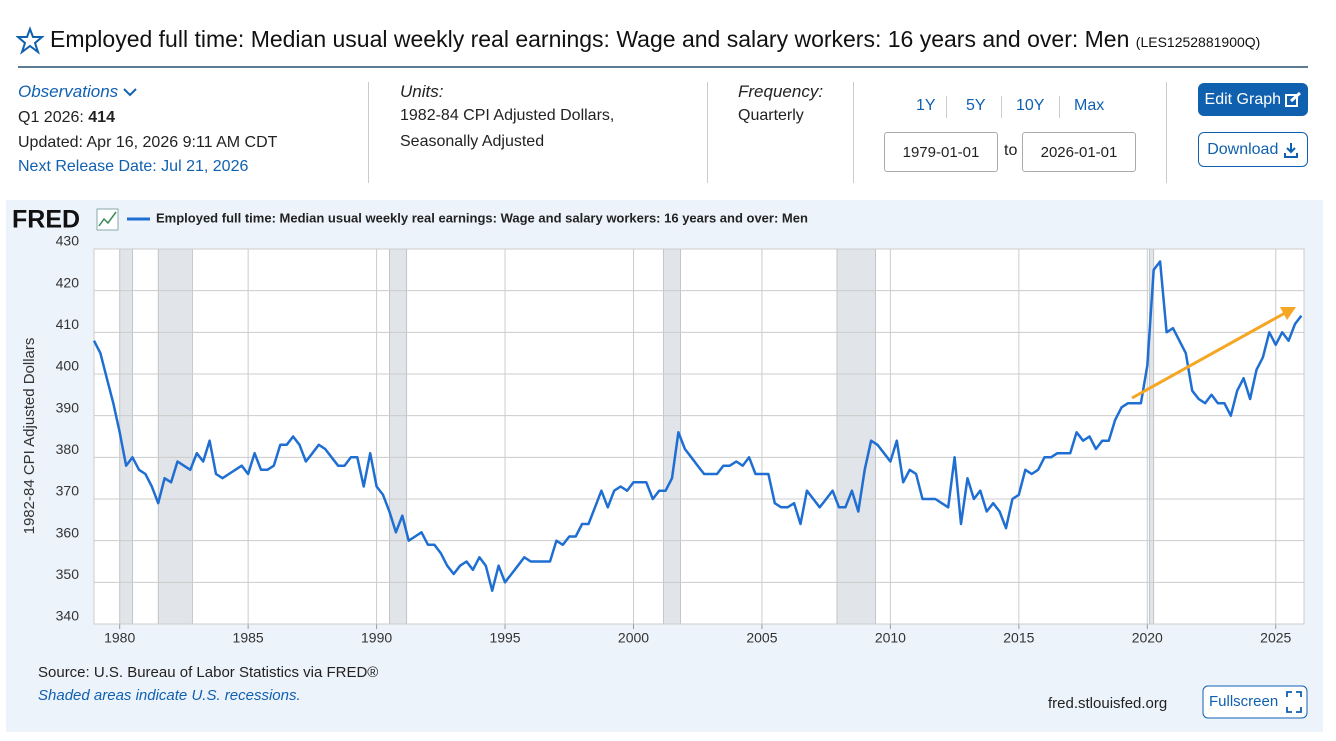  I want to click on x-tick-label: 1985, so click(248, 638).